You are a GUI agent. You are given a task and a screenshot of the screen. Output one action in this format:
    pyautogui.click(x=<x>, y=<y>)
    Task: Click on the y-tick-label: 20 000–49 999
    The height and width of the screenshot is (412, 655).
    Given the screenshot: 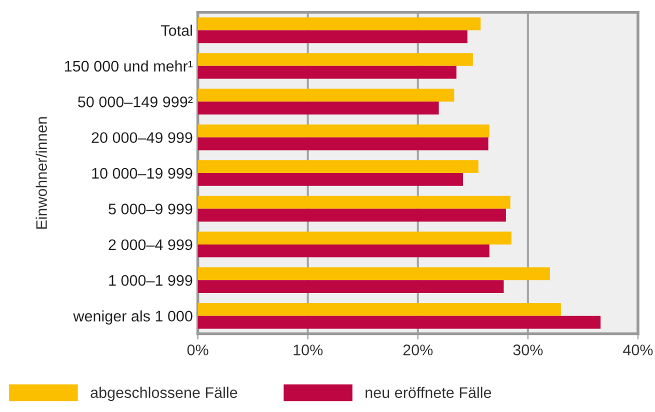 What is the action you would take?
    pyautogui.click(x=142, y=138)
    